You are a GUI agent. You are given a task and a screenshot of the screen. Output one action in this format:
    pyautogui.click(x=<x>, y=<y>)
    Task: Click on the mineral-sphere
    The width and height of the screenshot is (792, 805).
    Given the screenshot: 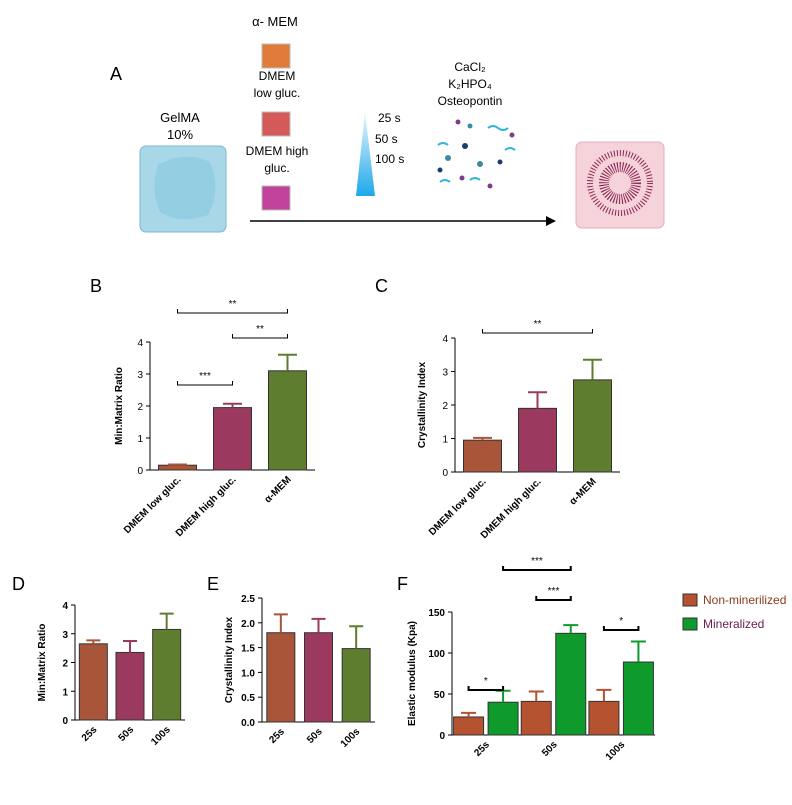 What is the action you would take?
    pyautogui.click(x=620, y=183)
    